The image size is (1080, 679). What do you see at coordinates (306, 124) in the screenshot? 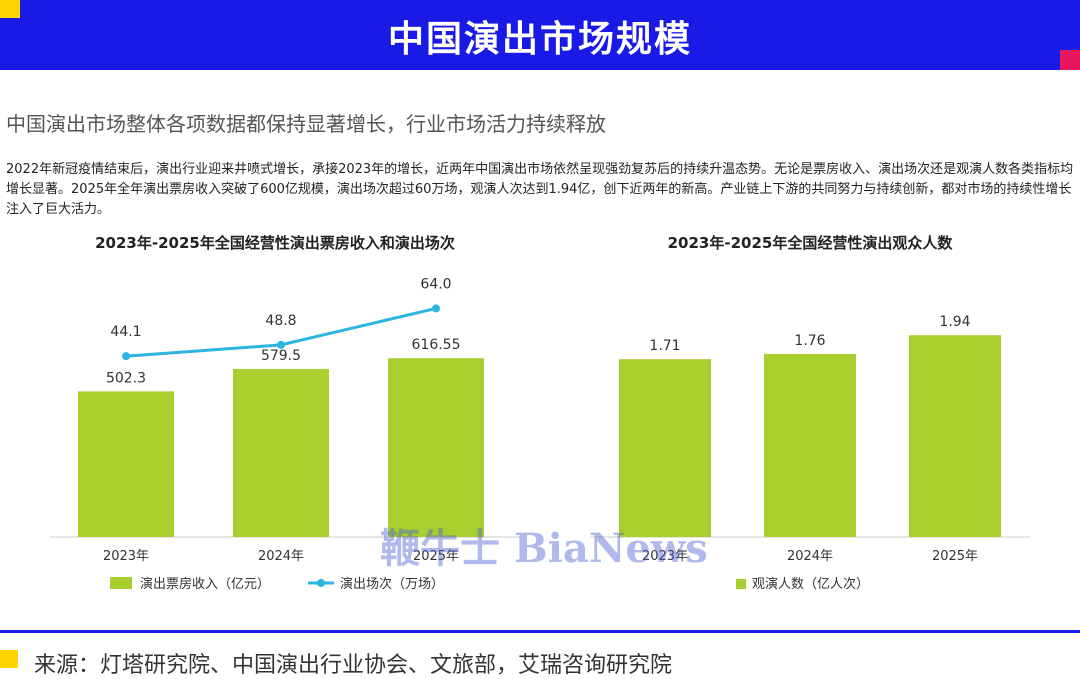
I see `page-subtitle: 中国演出市场整体各项数据都保持显著增长，行业市场活力持续释放` at bounding box center [306, 124].